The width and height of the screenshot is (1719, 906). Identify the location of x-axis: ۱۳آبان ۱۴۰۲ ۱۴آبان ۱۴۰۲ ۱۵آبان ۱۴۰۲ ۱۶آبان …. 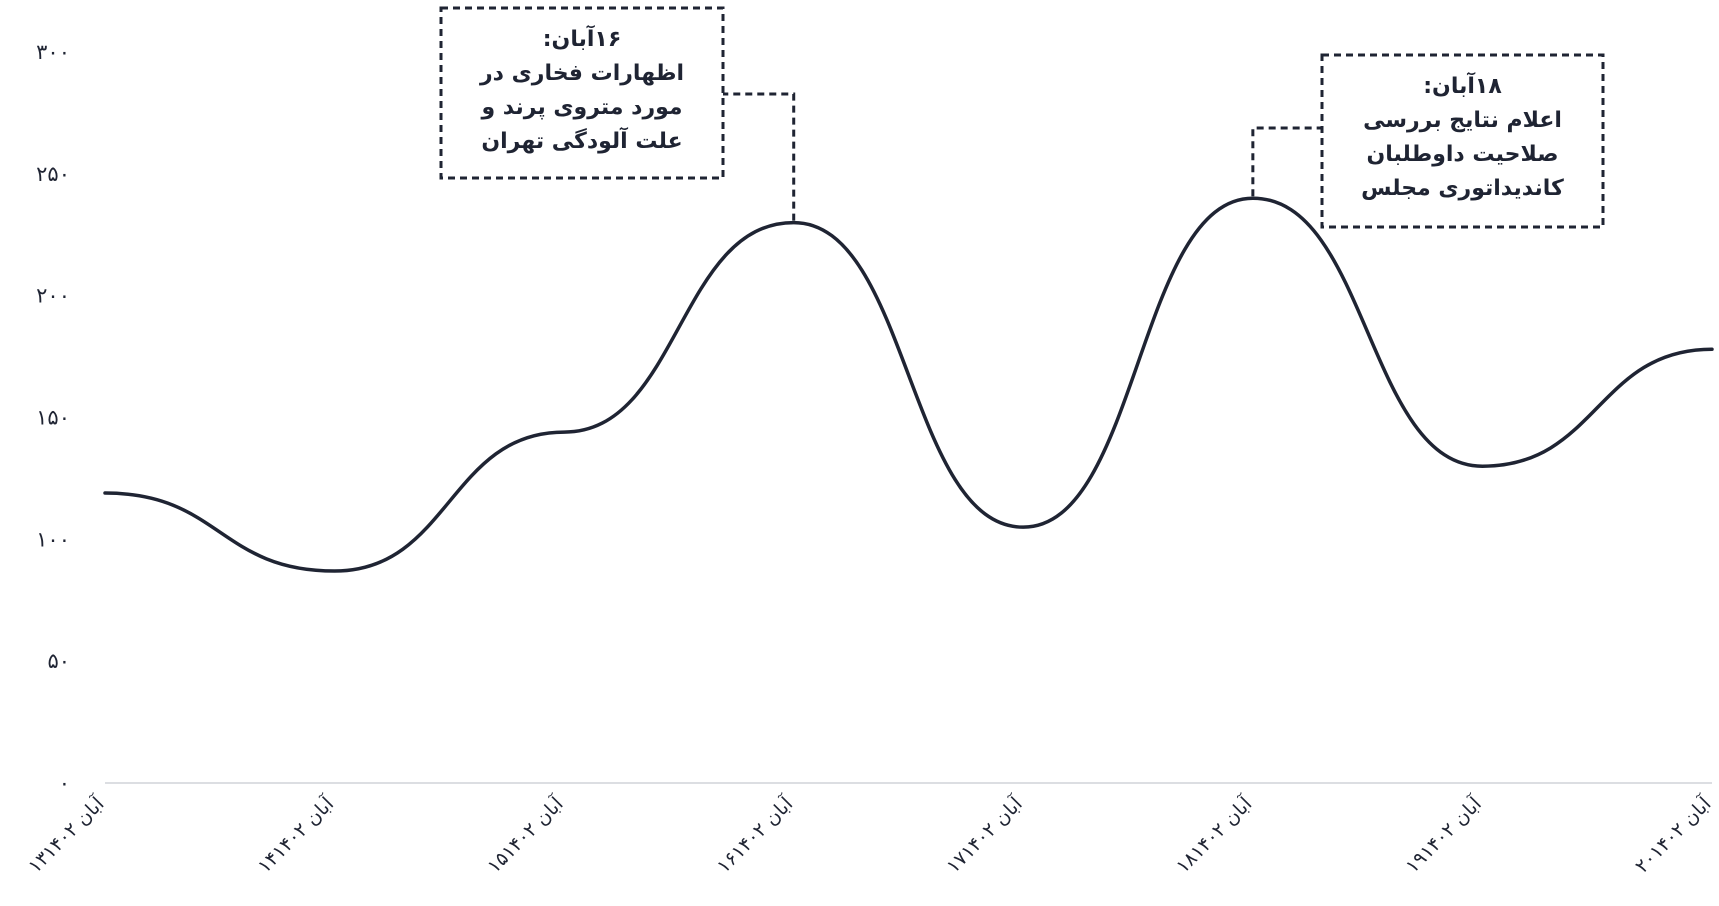
(869, 834).